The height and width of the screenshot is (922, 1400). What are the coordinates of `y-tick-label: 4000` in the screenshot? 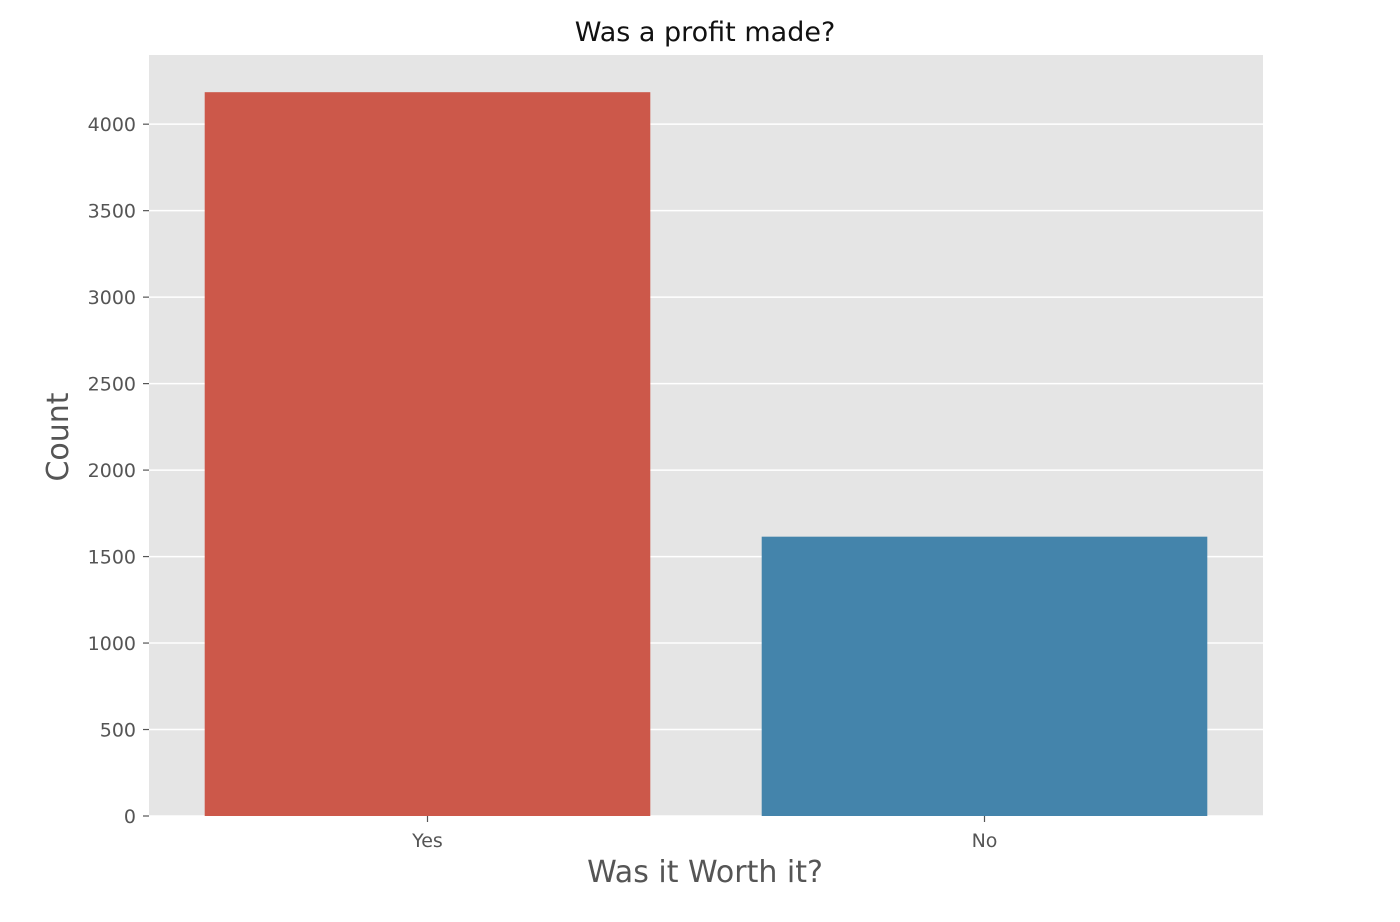 It's located at (112, 125).